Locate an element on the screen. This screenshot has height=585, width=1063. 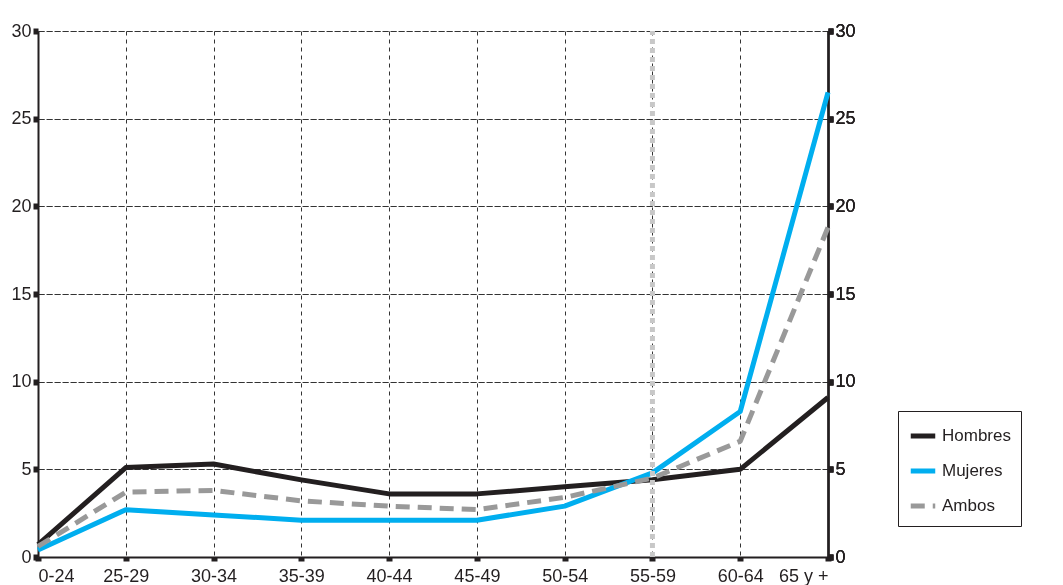
x-tick-label: 40-44 is located at coordinates (389, 575).